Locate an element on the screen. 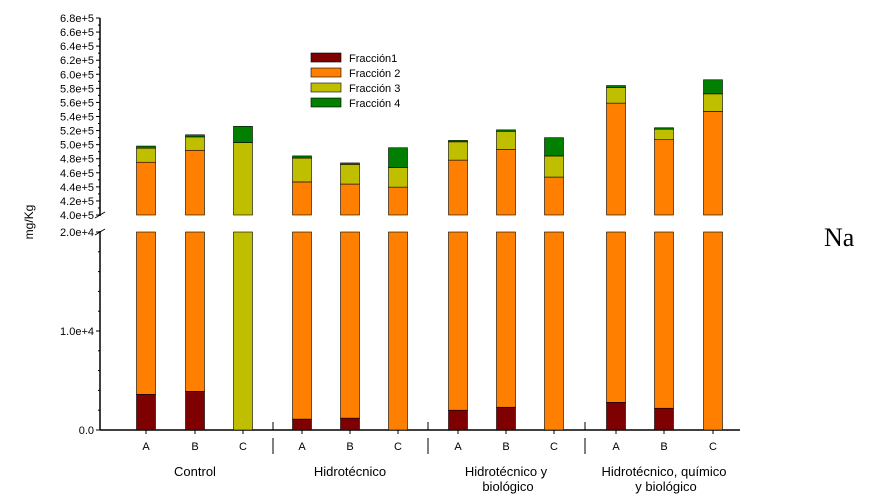  legend-entry: Fracción1 is located at coordinates (373, 59).